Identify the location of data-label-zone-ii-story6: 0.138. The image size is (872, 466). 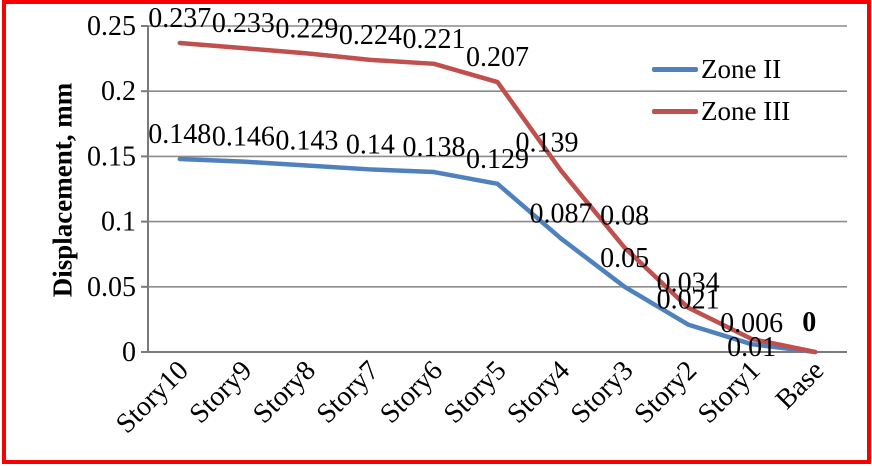
(433, 147).